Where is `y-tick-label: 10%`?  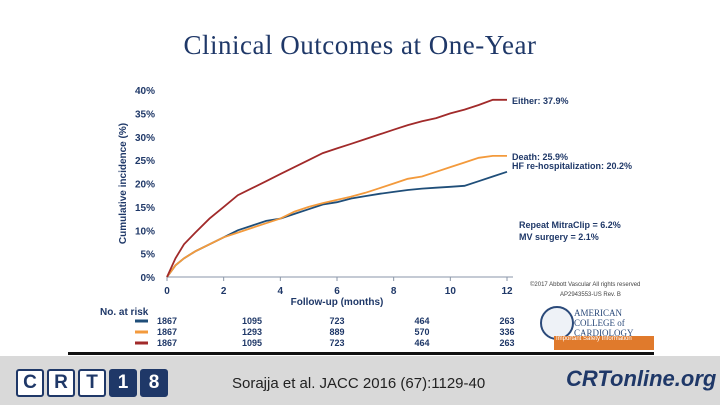
y-tick-label: 10% is located at coordinates (145, 231).